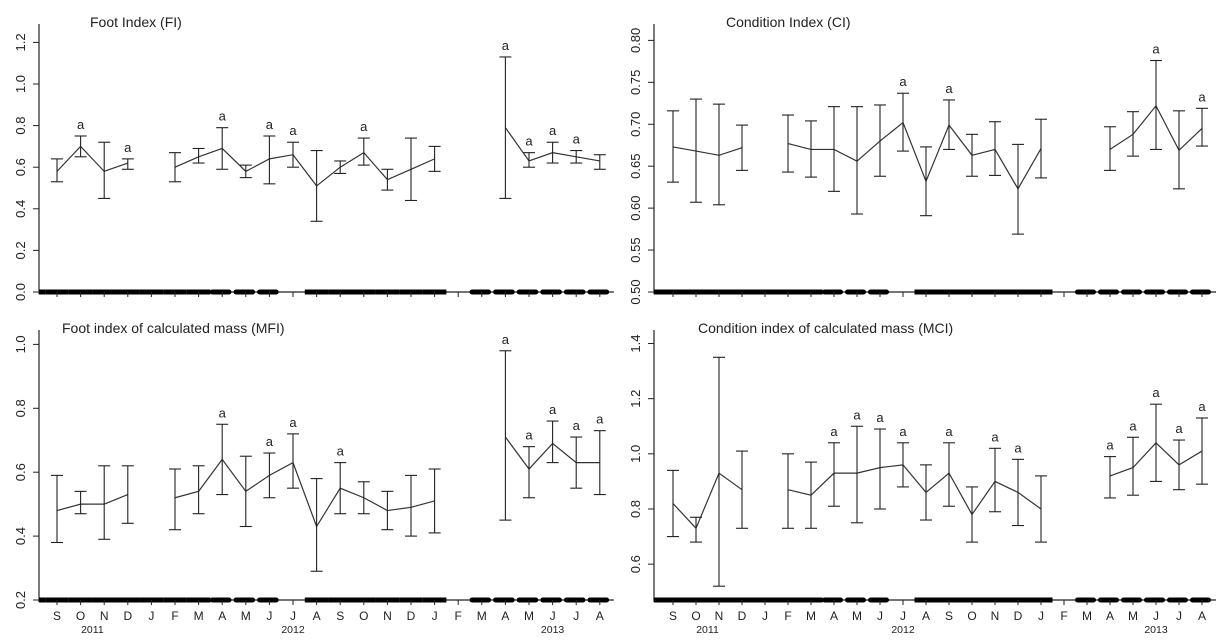 Image resolution: width=1227 pixels, height=641 pixels. Describe the element at coordinates (635, 166) in the screenshot. I see `y-tick-label: 0.65` at that location.